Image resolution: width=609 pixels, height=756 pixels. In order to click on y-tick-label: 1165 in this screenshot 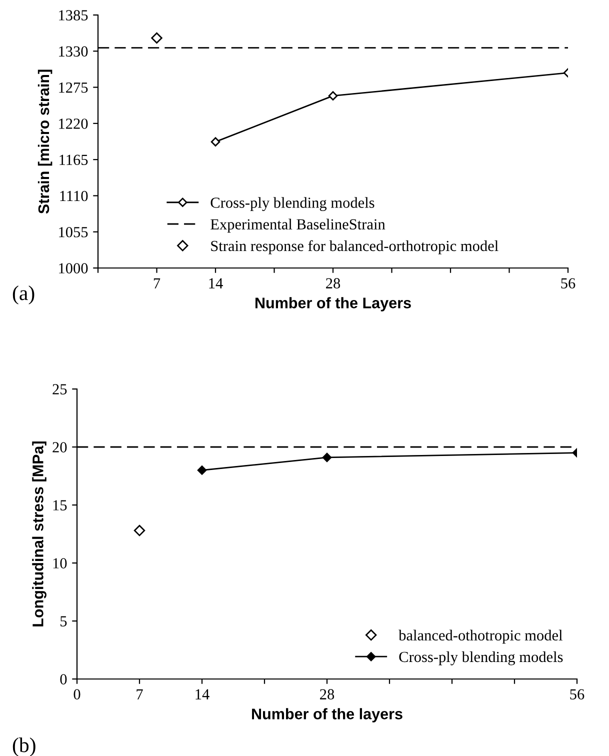, I will do `click(74, 160)`.